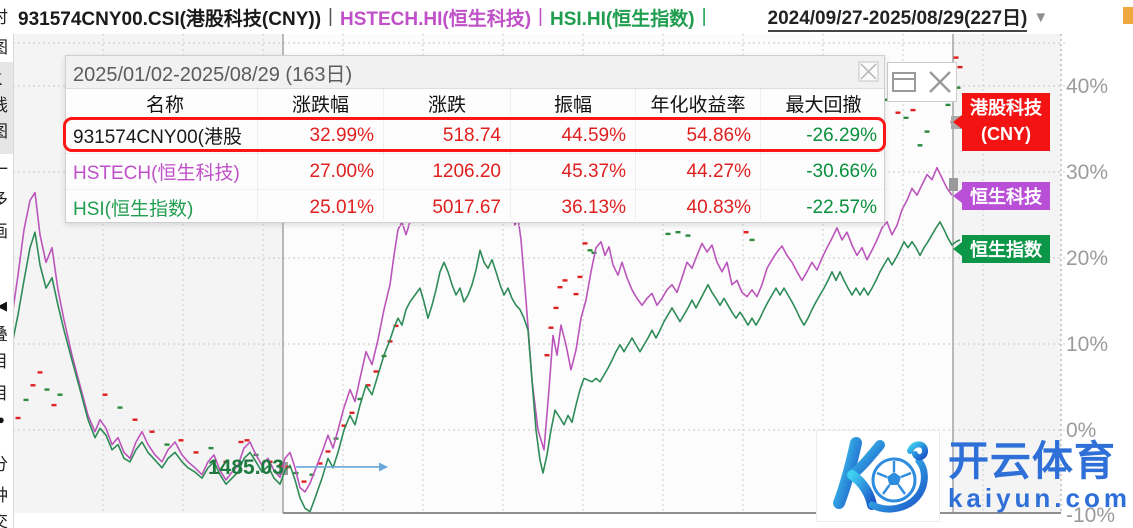 This screenshot has height=528, width=1133. What do you see at coordinates (246, 467) in the screenshot?
I see `price-annotation: 1485.03` at bounding box center [246, 467].